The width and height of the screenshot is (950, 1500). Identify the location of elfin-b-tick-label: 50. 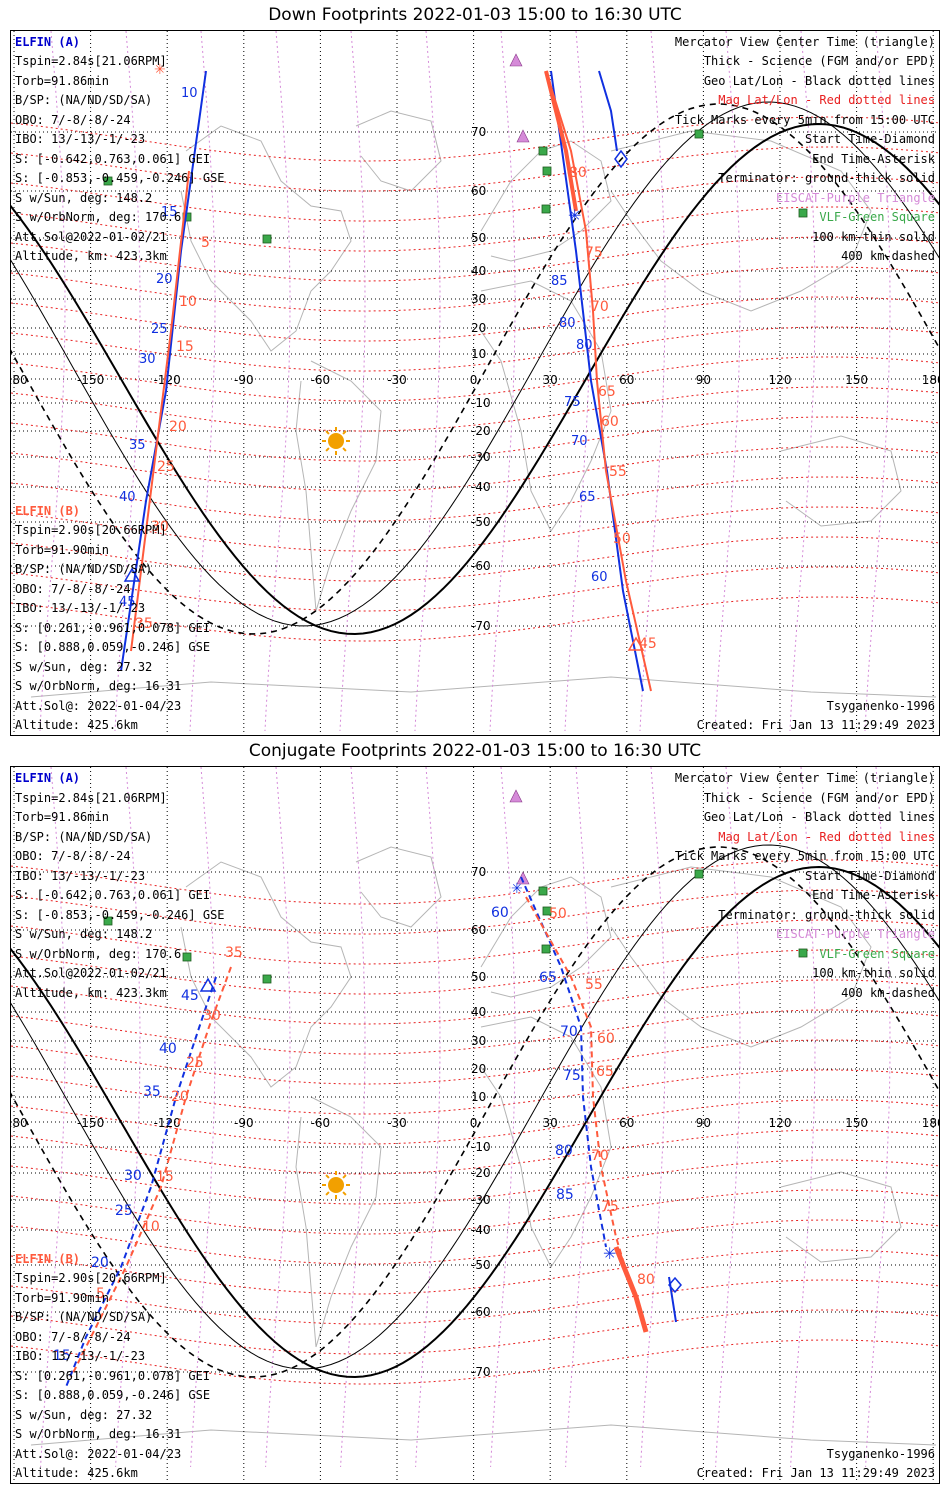
(622, 539).